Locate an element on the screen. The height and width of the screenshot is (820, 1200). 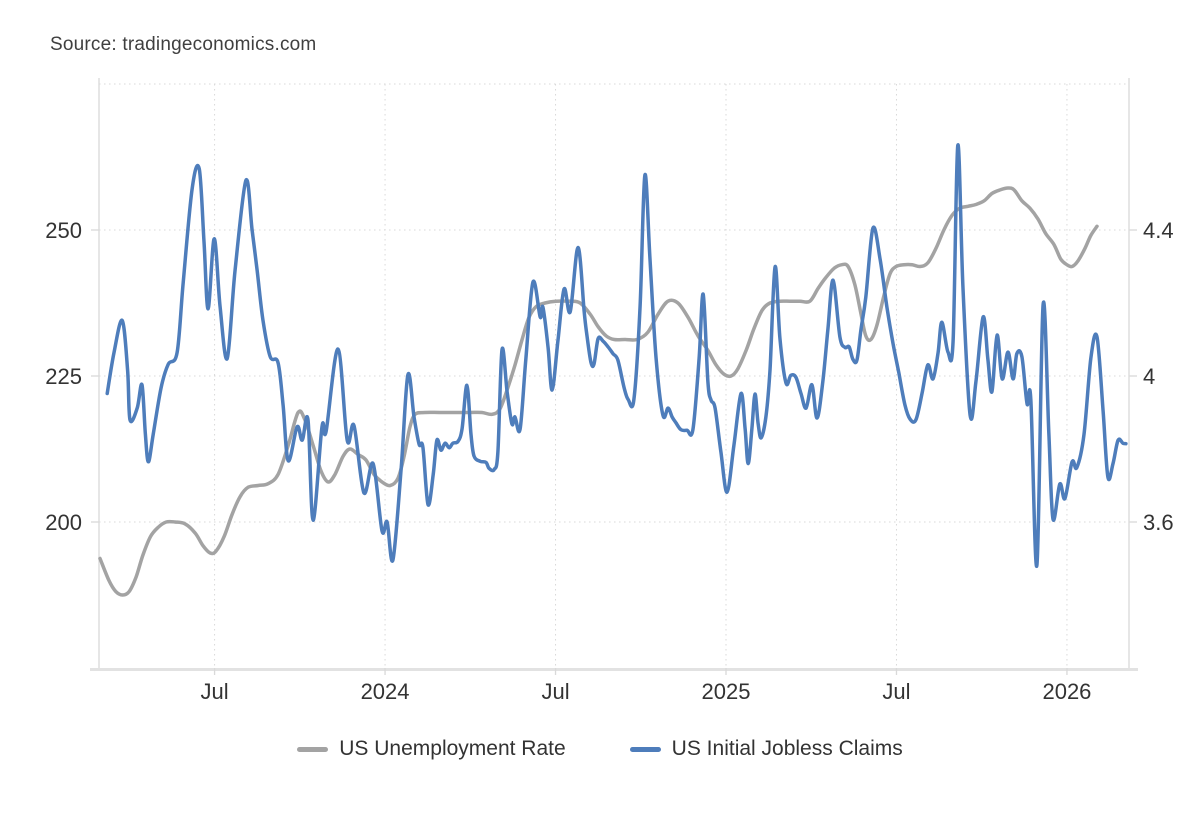
legend-item-unemployment: US Unemployment Rate is located at coordinates (431, 749).